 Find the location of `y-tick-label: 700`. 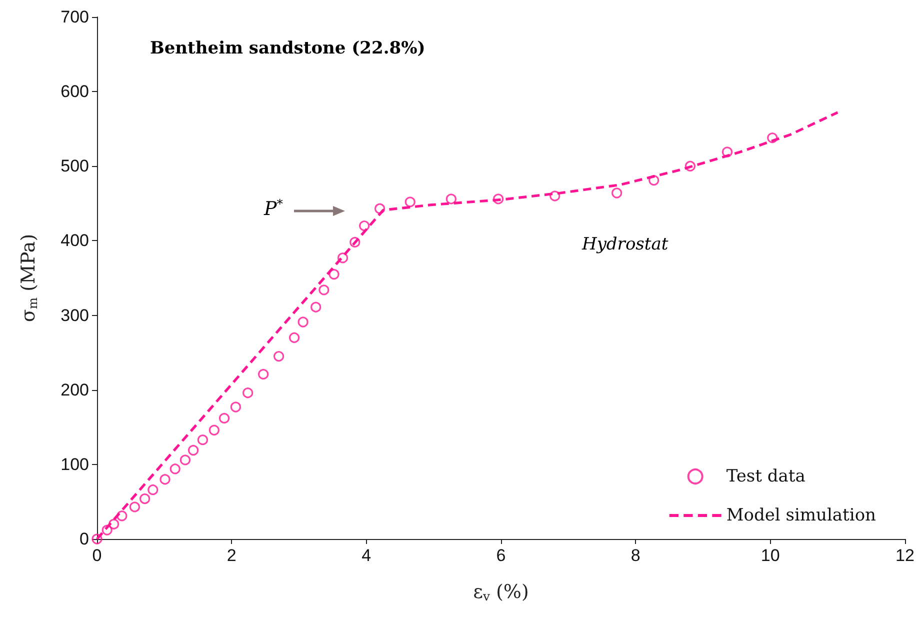

y-tick-label: 700 is located at coordinates (74, 17).